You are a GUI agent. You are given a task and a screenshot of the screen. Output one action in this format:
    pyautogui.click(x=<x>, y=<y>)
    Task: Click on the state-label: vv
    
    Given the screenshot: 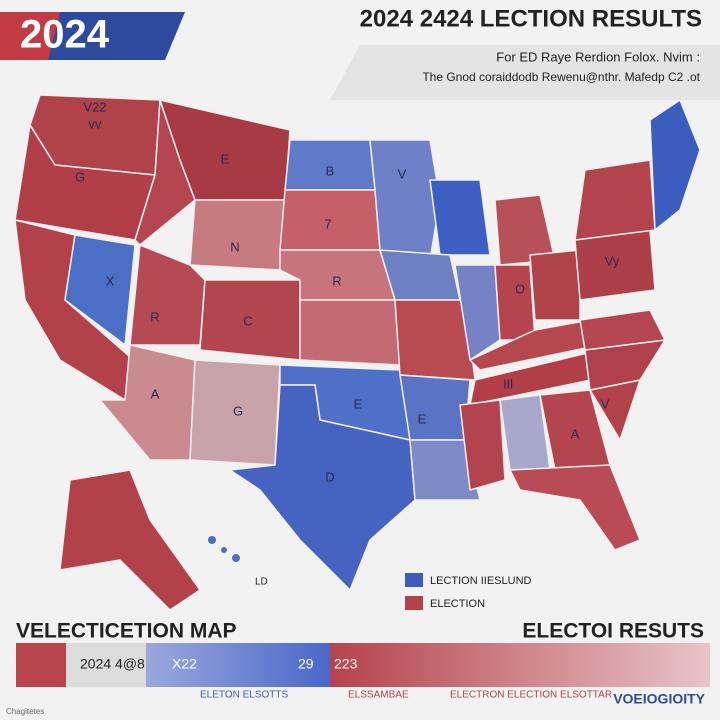 What is the action you would take?
    pyautogui.click(x=96, y=123)
    